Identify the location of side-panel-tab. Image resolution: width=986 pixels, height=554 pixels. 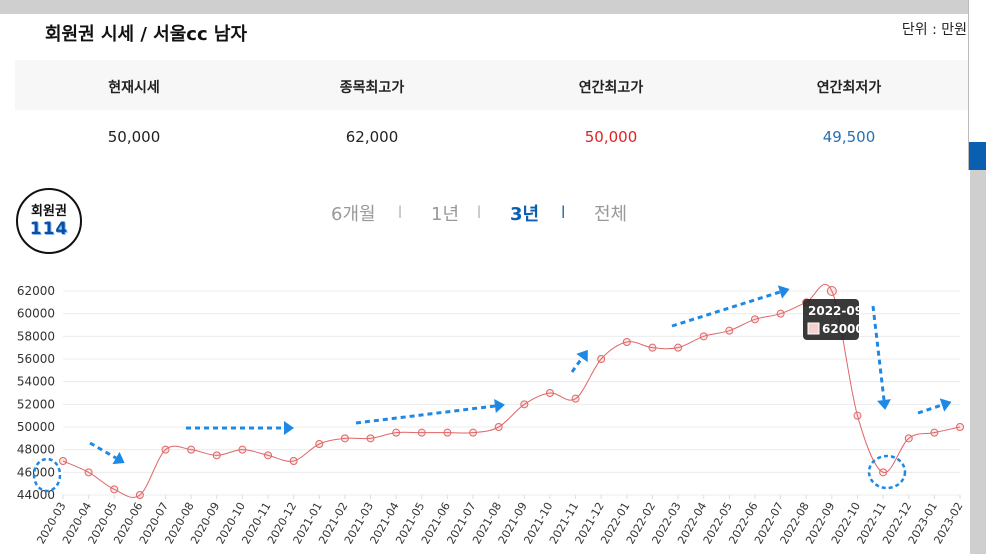
(977, 156).